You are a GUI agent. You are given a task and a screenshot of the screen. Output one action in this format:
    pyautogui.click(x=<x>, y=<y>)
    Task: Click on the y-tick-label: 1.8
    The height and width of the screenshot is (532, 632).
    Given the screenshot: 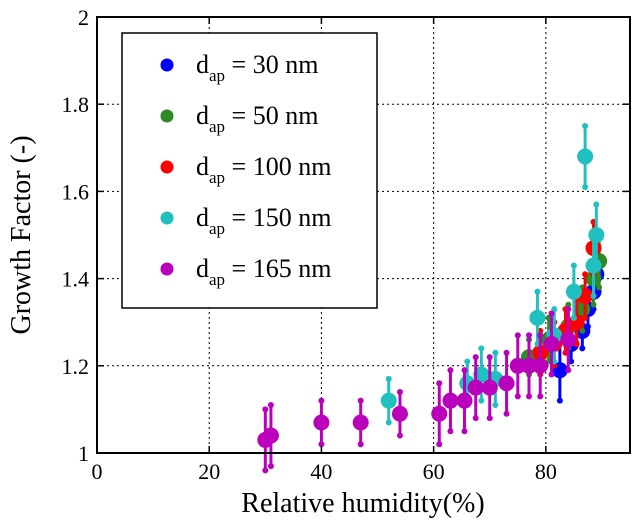 What is the action you would take?
    pyautogui.click(x=76, y=104)
    